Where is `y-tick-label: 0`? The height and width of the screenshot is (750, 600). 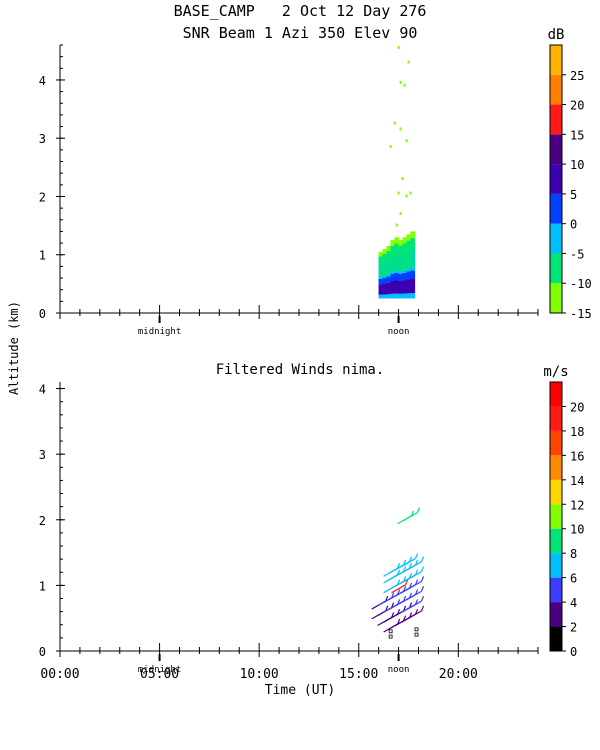 y-tick-label: 0 is located at coordinates (42, 652).